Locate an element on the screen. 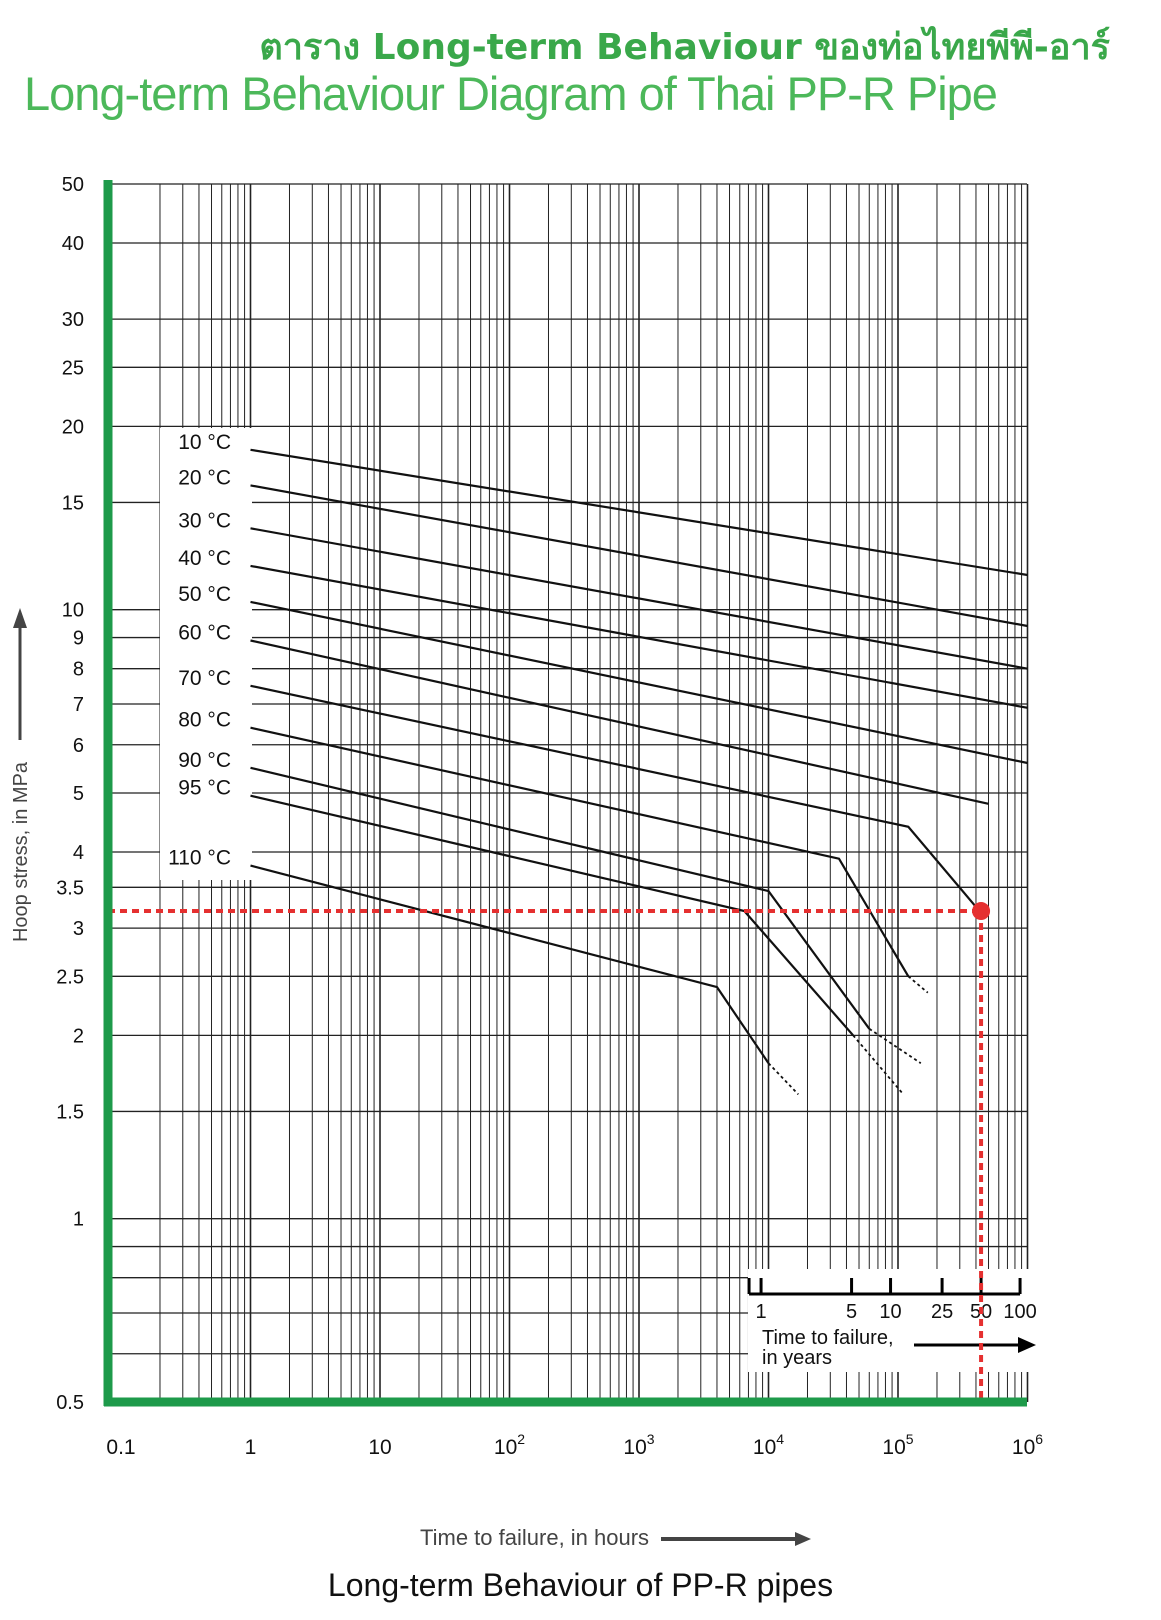 Image resolution: width=1161 pixels, height=1620 pixels. series-label: 95 °C is located at coordinates (204, 788).